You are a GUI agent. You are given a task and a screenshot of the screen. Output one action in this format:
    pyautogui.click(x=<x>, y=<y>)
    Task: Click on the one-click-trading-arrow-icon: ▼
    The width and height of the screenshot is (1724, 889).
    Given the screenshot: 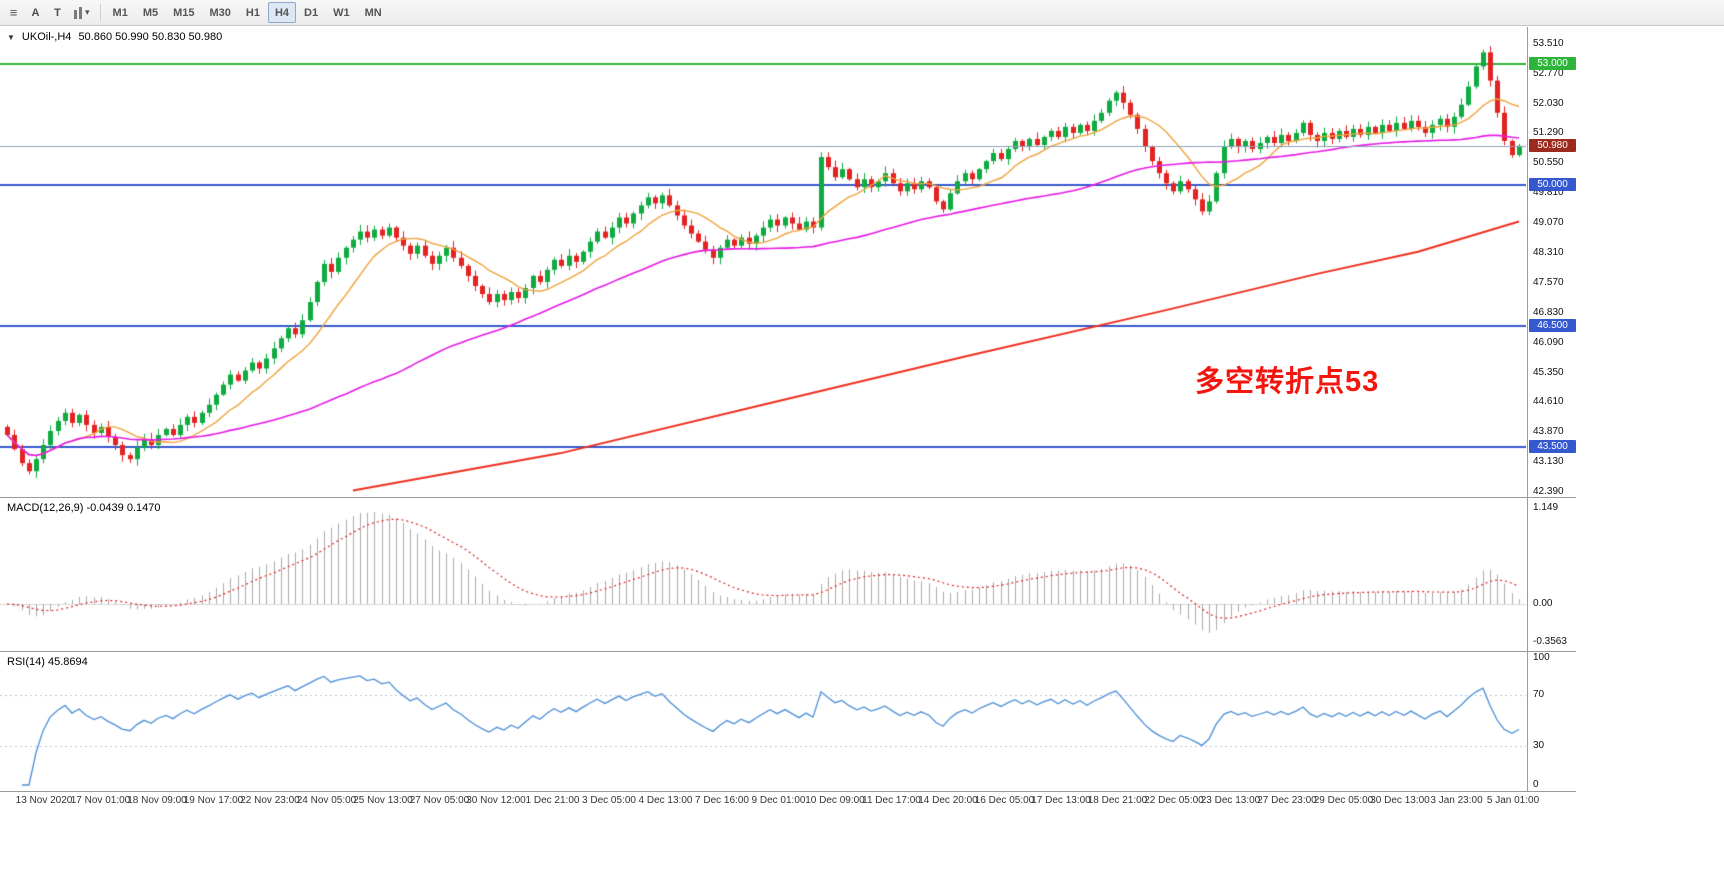 What is the action you would take?
    pyautogui.click(x=11, y=37)
    